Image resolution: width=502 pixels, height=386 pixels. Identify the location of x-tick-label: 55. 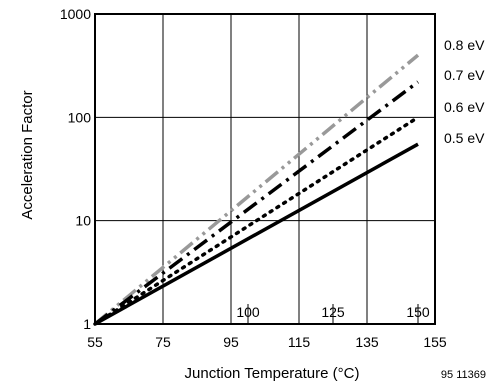
(95, 342).